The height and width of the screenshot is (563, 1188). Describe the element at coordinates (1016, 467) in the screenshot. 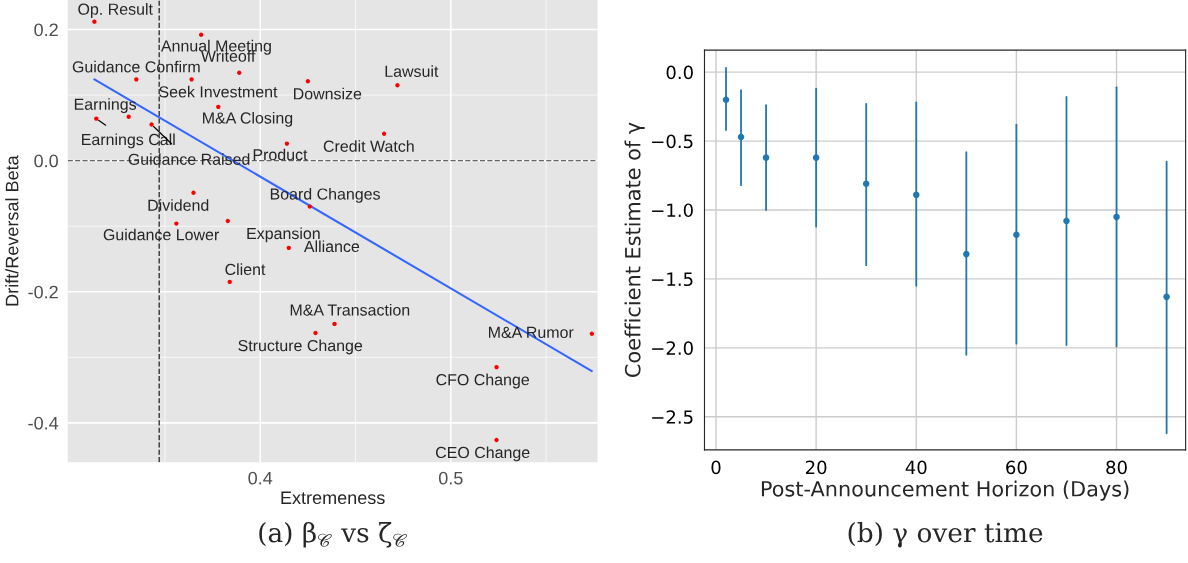

I see `x-tick-label: 60` at that location.